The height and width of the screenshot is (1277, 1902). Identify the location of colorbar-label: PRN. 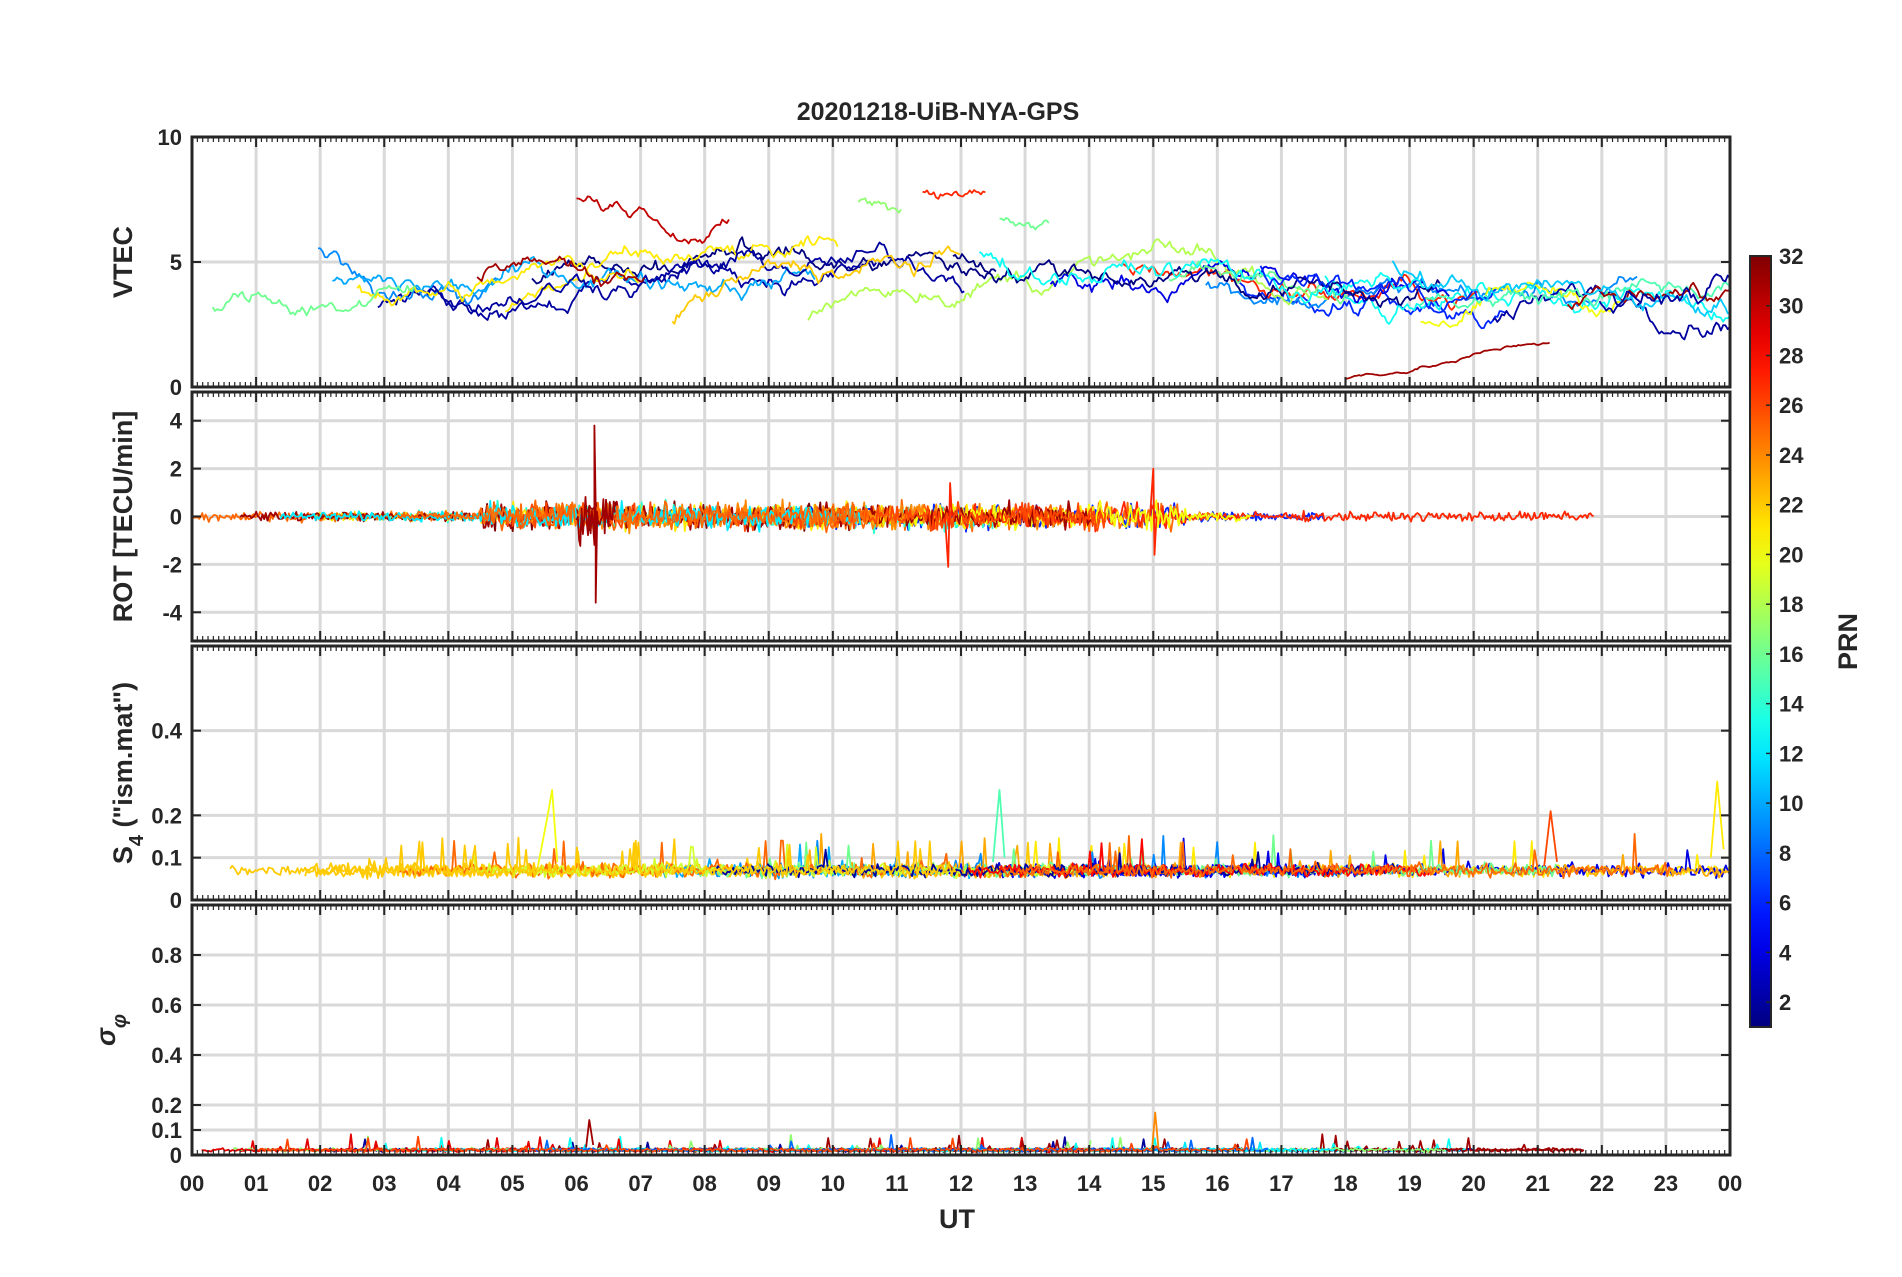
(1848, 641).